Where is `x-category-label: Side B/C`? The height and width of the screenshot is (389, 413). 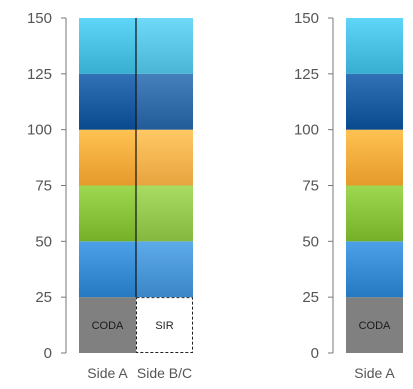
x-category-label: Side B/C is located at coordinates (164, 373).